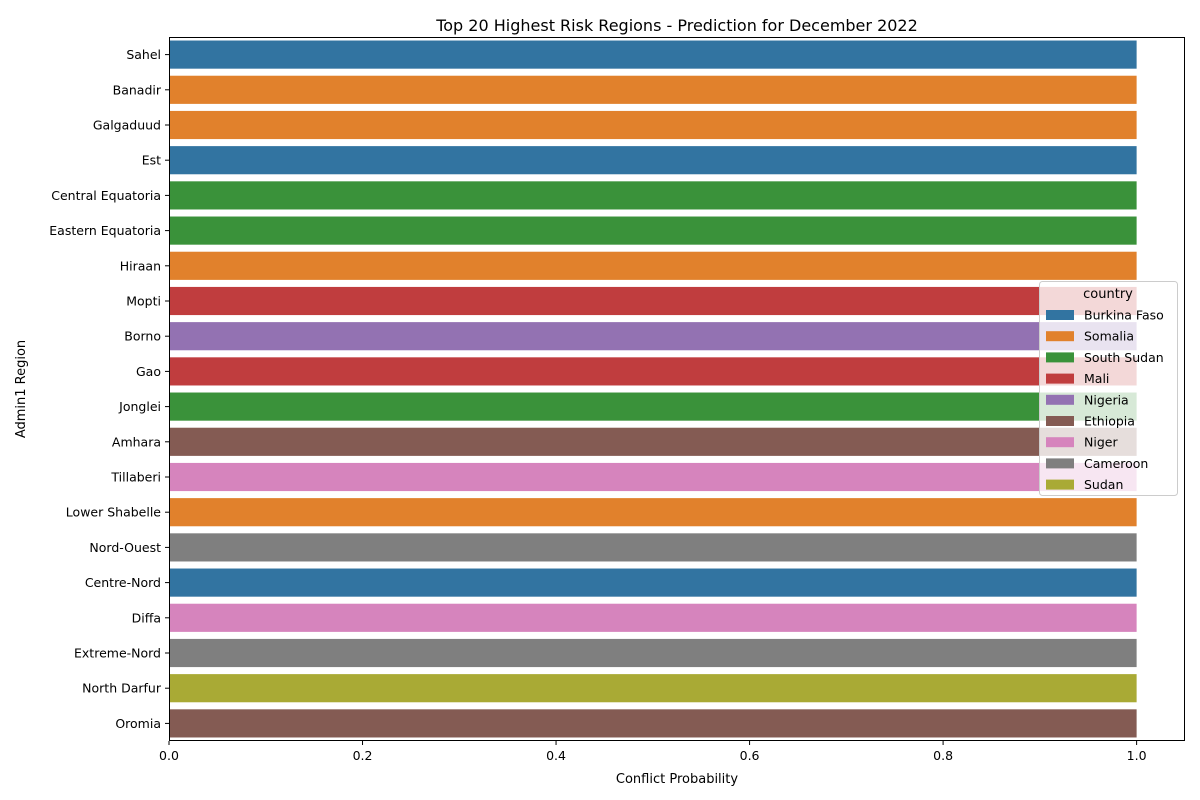  I want to click on bar-hiraan, so click(653, 265).